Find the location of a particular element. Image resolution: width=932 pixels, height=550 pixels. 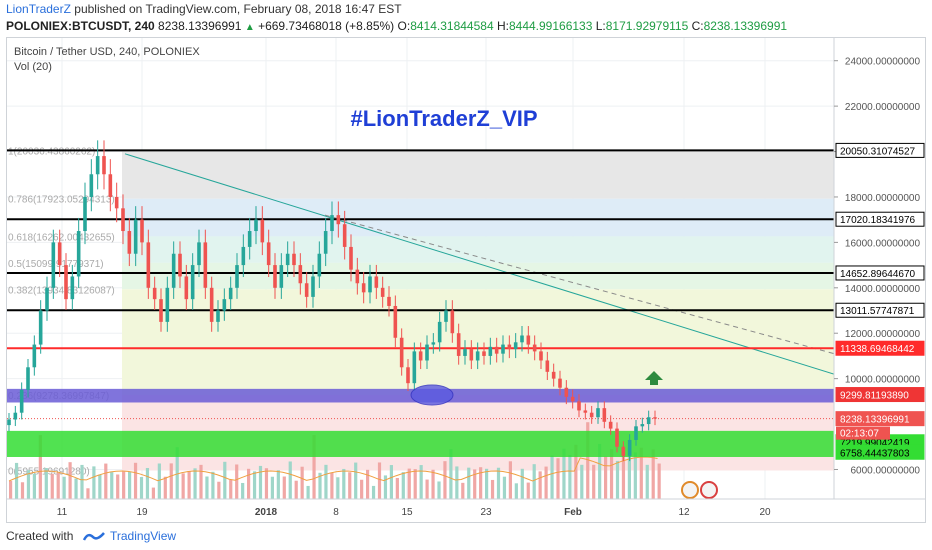

open-value: 8414.31844584 is located at coordinates (452, 26).